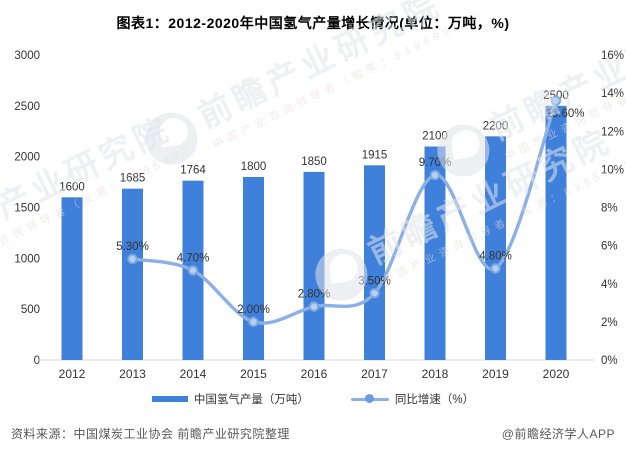 The height and width of the screenshot is (455, 626). Describe the element at coordinates (253, 310) in the screenshot. I see `line-value-label: 2.00%` at that location.